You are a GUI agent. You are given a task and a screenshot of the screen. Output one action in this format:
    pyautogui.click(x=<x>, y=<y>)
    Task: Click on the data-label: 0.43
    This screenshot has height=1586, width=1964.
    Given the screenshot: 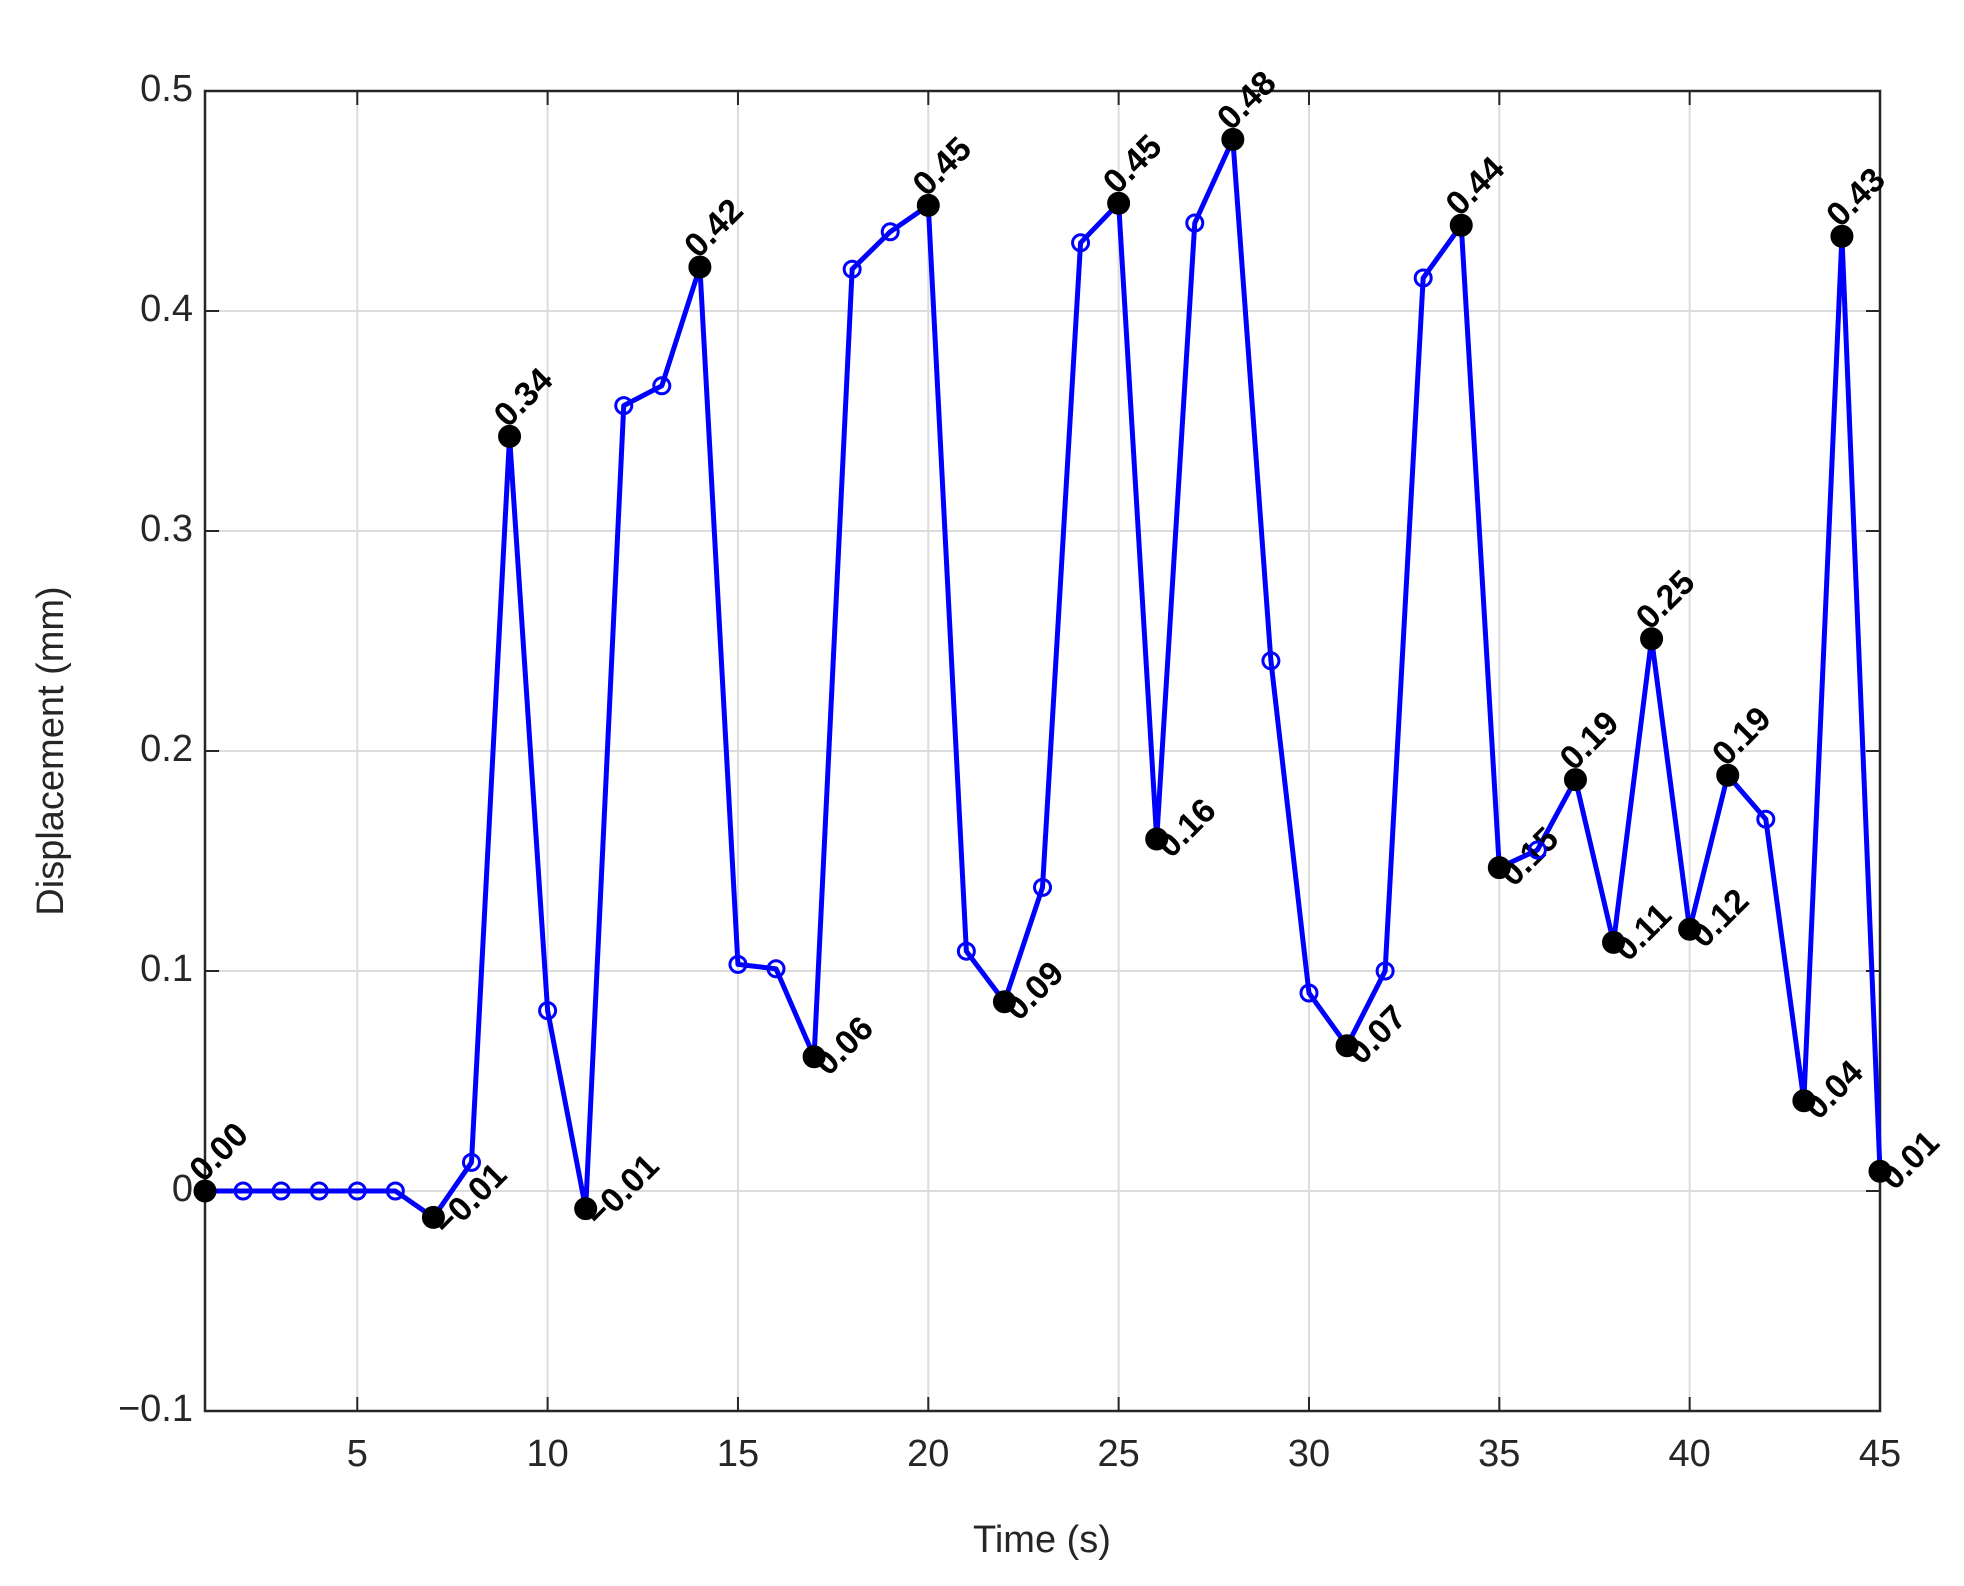 What is the action you would take?
    pyautogui.click(x=1856, y=198)
    